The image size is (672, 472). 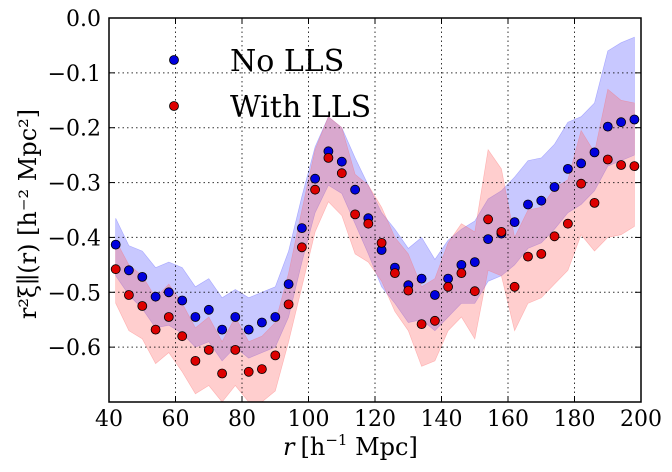 I want to click on x-tick-label: 180, so click(x=575, y=419).